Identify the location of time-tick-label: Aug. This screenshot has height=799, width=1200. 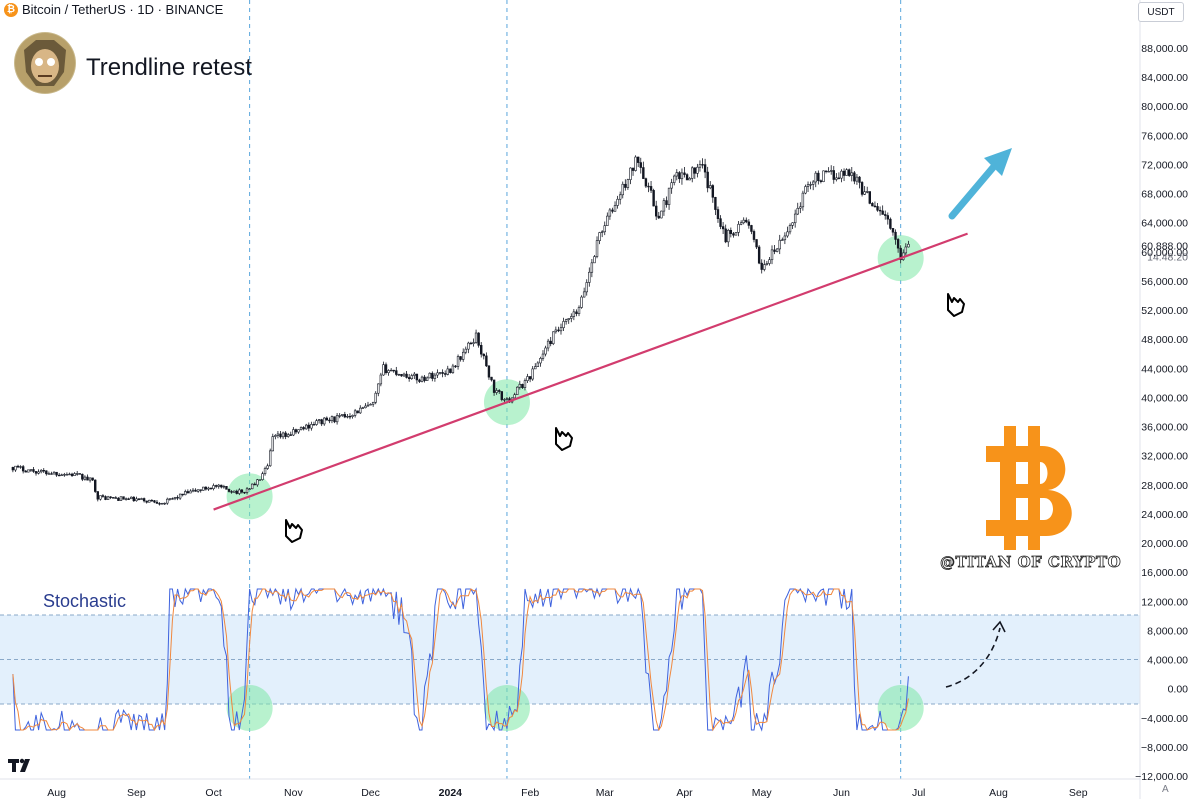
(56, 793).